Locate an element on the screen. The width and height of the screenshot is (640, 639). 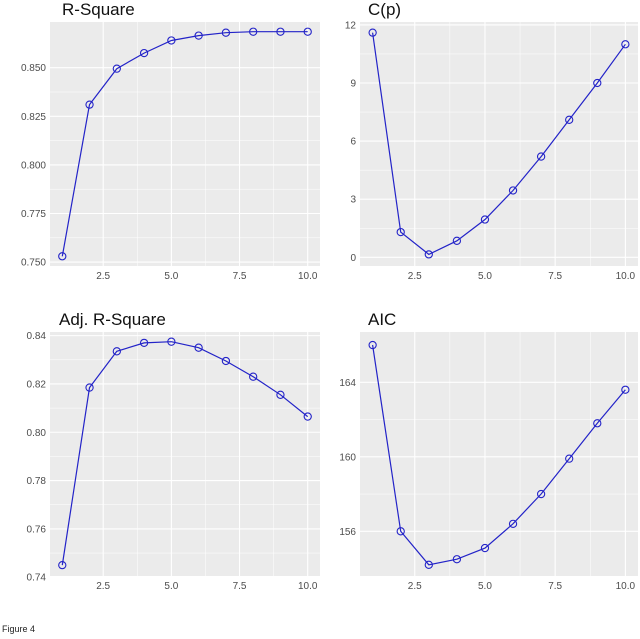
y-tick-label: 6 is located at coordinates (353, 142).